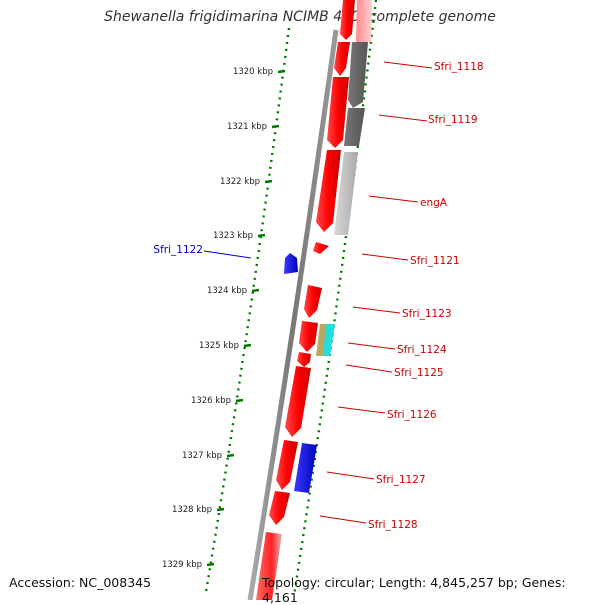  I want to click on gene-label: Sfri_1119, so click(453, 120).